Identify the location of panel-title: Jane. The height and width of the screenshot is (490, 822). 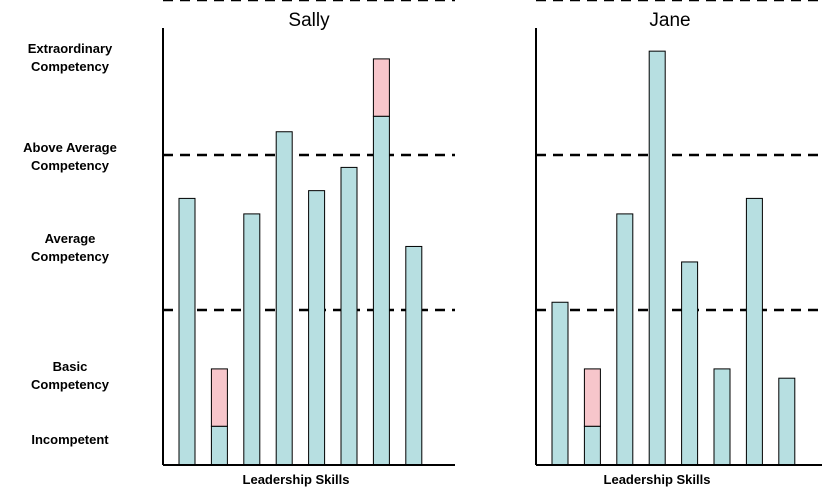
(669, 20).